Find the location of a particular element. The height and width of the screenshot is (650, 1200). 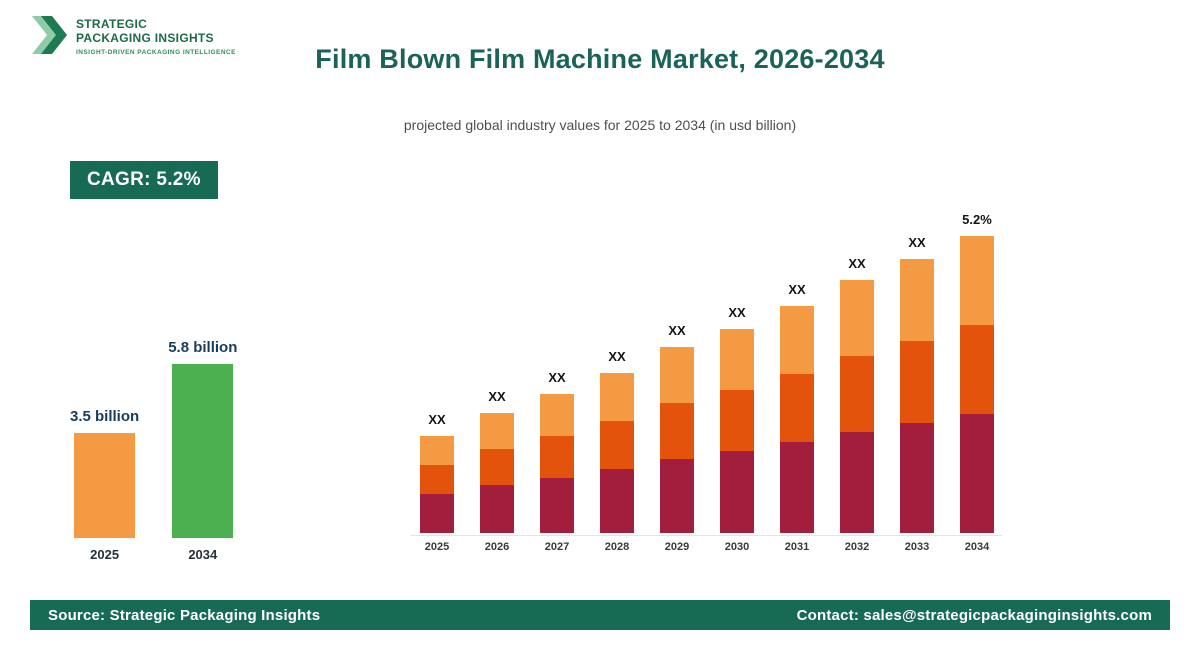

stacked-bar-group-2028: XX 2028 is located at coordinates (617, 452).